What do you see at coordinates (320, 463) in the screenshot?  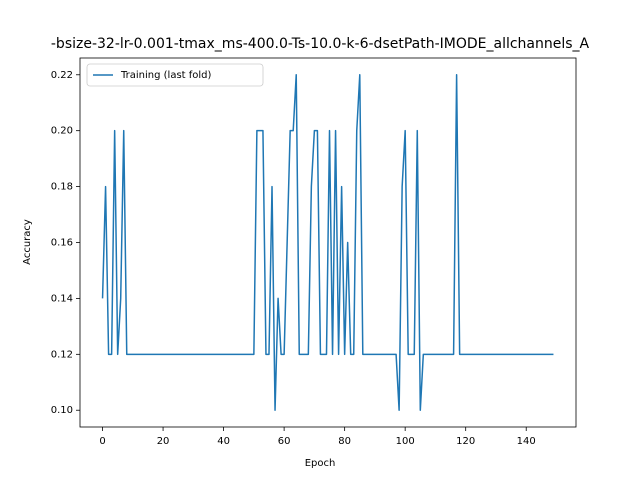 I see `x-axis-label: Epoch` at bounding box center [320, 463].